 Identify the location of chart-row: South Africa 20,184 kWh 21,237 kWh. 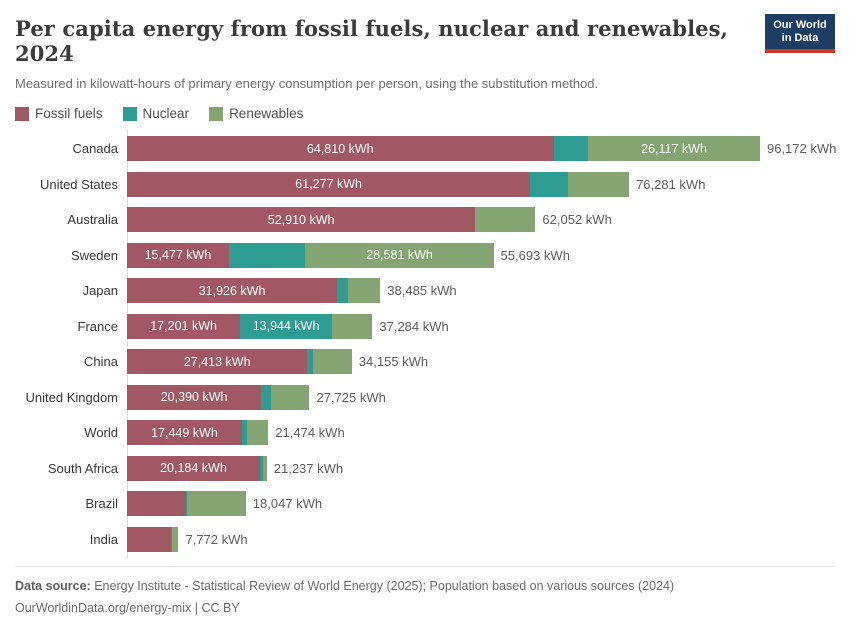
(425, 469).